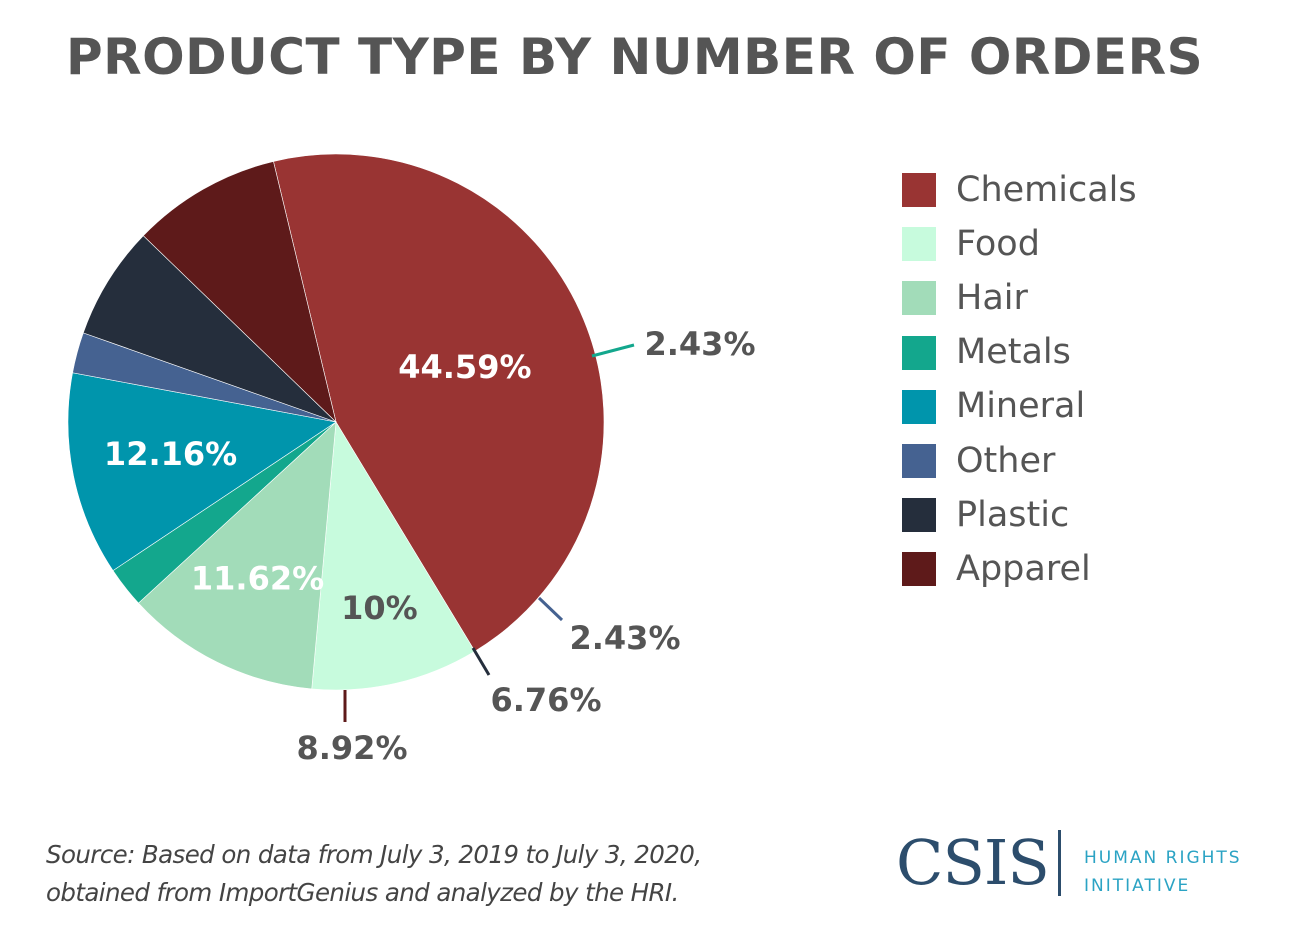 The image size is (1293, 931). I want to click on legend-item-apparel: Apparel, so click(1019, 569).